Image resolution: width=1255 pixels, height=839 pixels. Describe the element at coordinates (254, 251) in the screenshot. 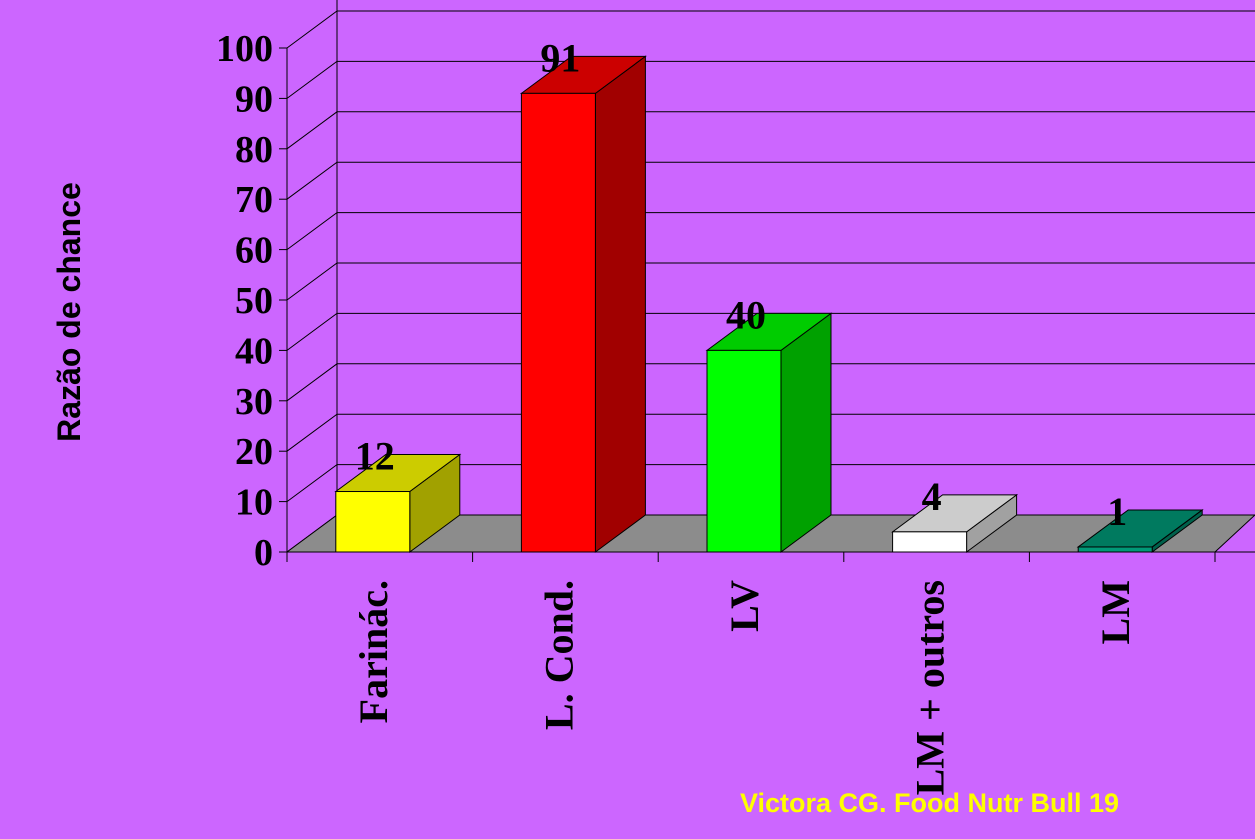

I see `y-tick-label: 60` at that location.